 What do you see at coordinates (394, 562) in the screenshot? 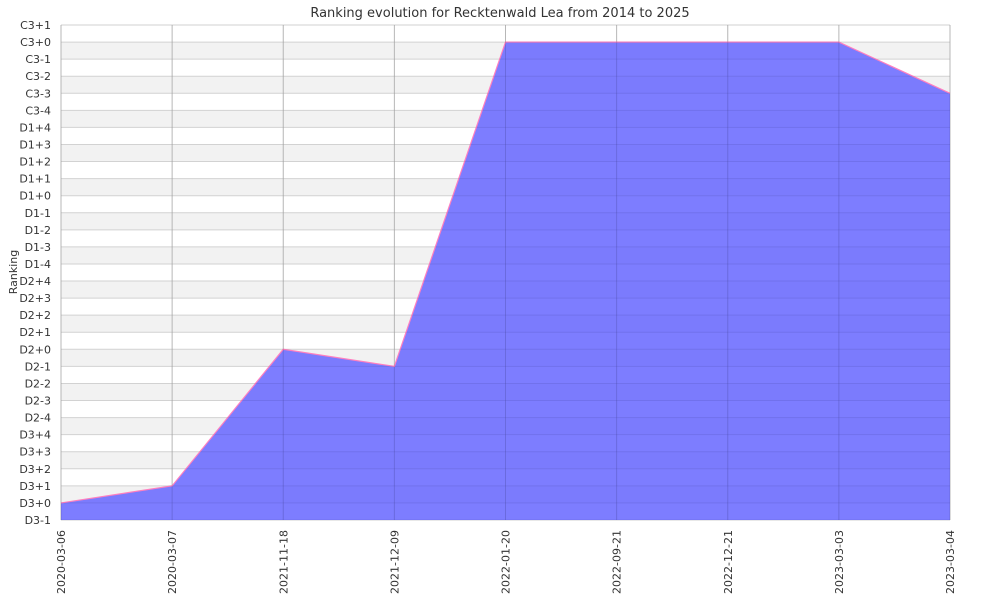
I see `x-tick-label: 2021-12-09` at bounding box center [394, 562].